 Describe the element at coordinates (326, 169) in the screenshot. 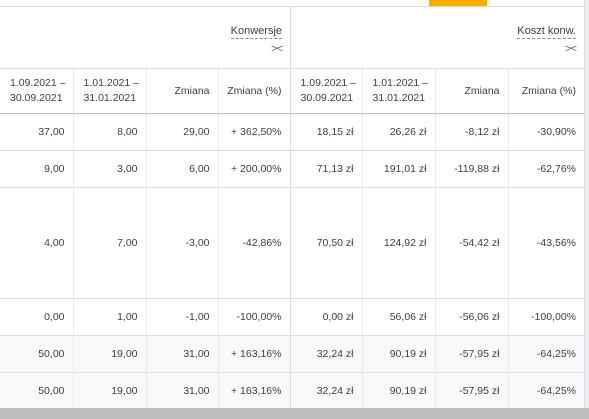

I see `table-cell: 71,13 zł` at that location.